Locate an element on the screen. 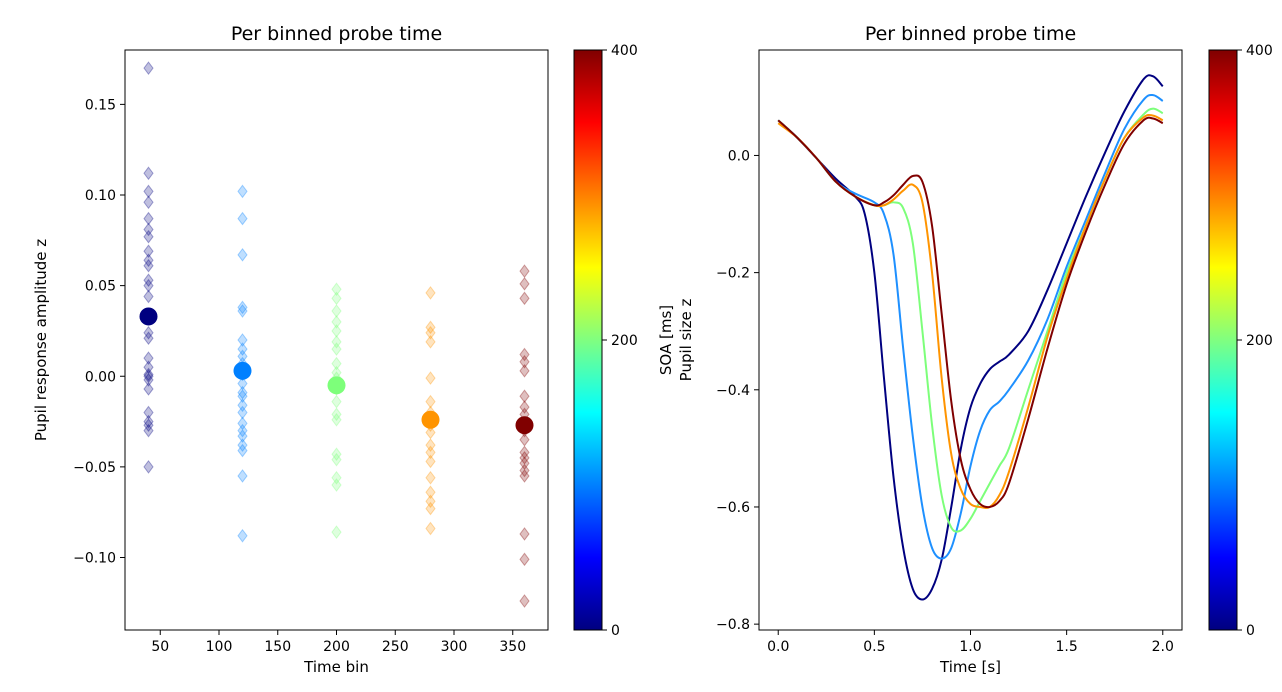 The height and width of the screenshot is (692, 1282). colorbar-1: 0 200 400 SOA [ms] is located at coordinates (624, 341).